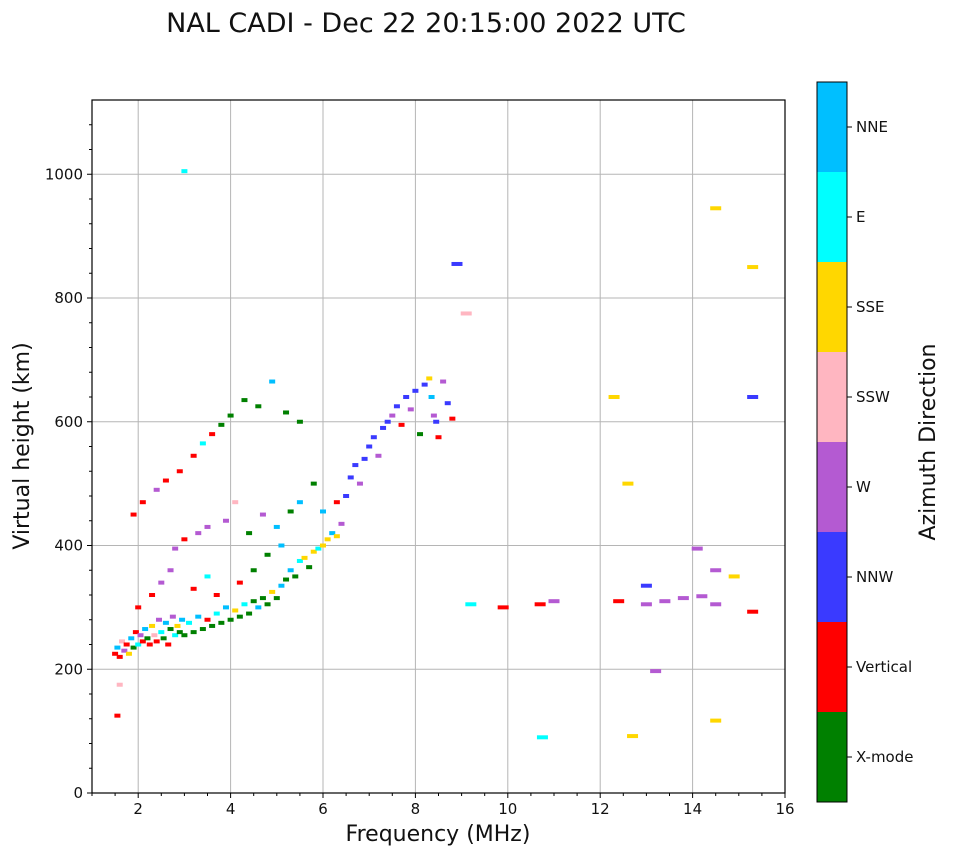 Image resolution: width=958 pixels, height=857 pixels. I want to click on colorbar-segment-vertical, so click(832, 667).